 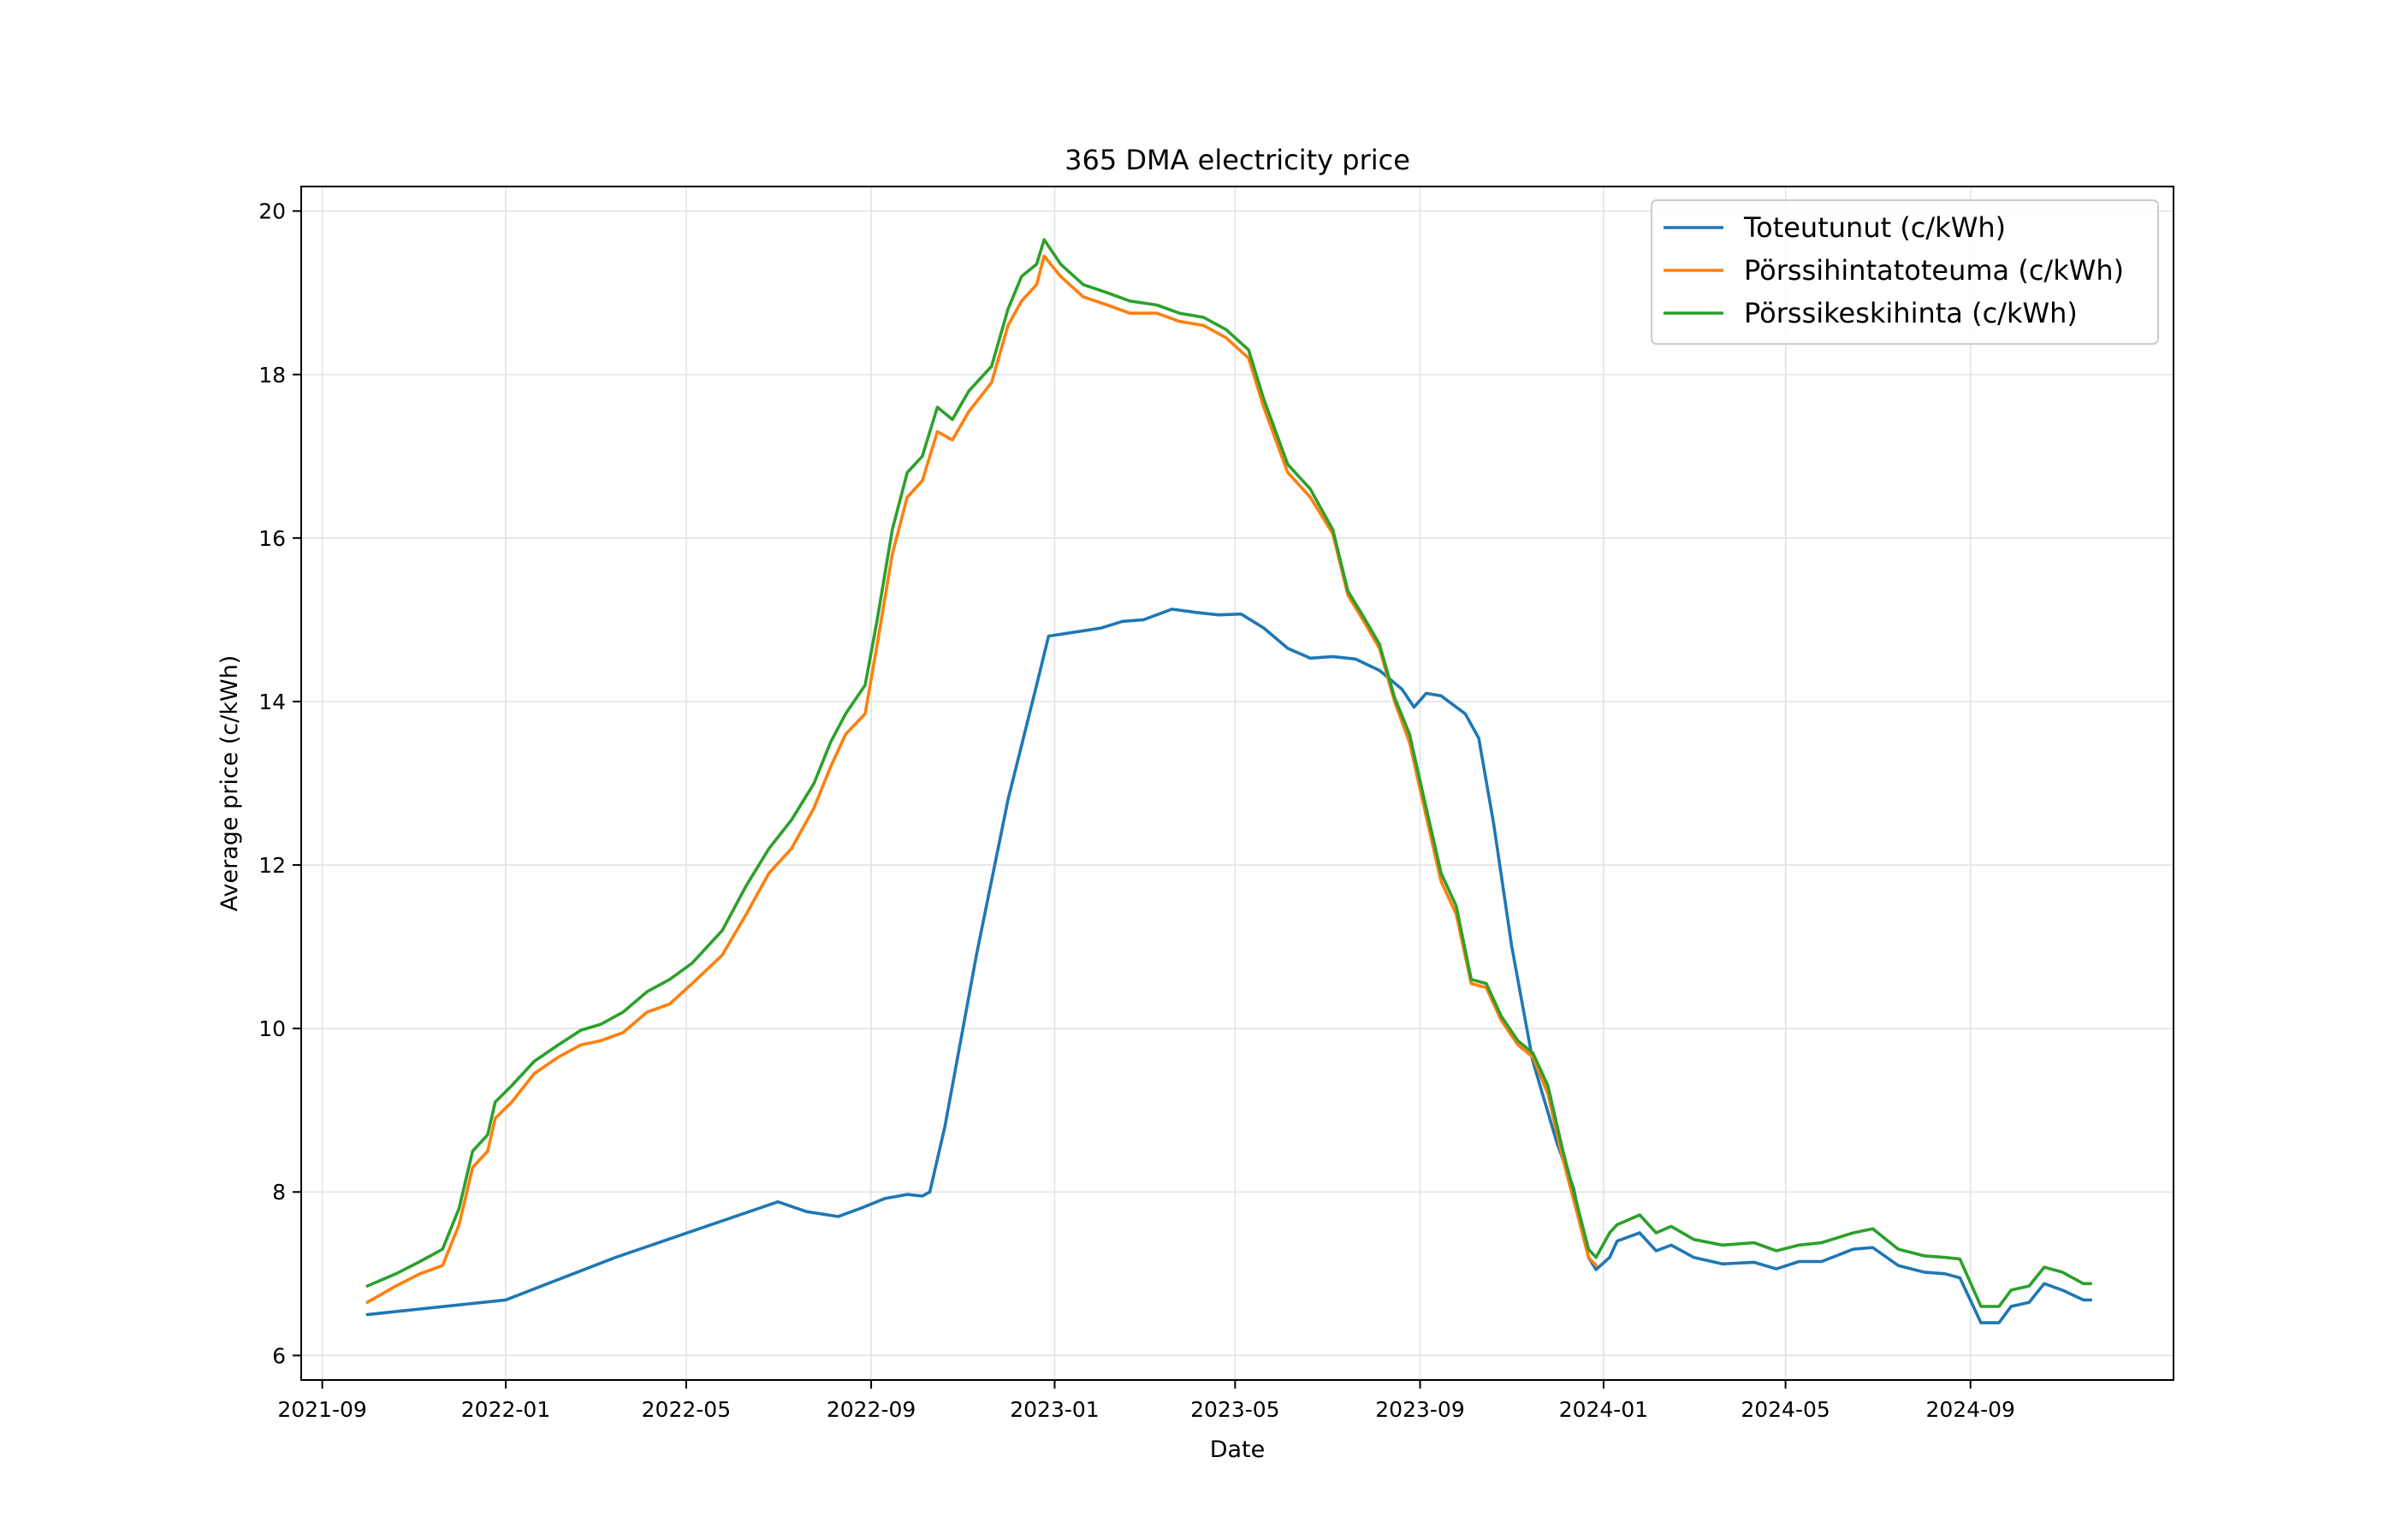 What do you see at coordinates (1238, 1449) in the screenshot?
I see `x-axis-title: Date` at bounding box center [1238, 1449].